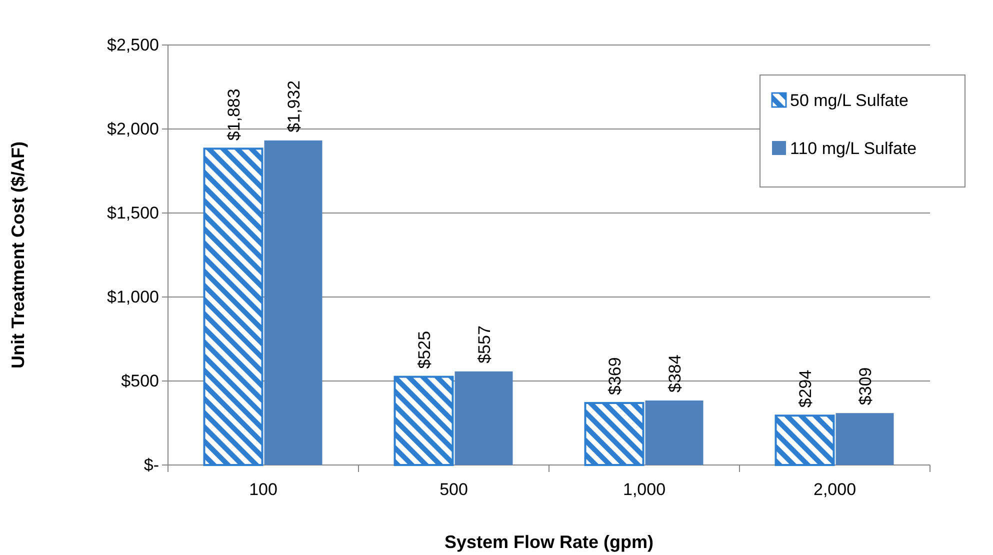  What do you see at coordinates (805, 389) in the screenshot?
I see `data-label: $294` at bounding box center [805, 389].